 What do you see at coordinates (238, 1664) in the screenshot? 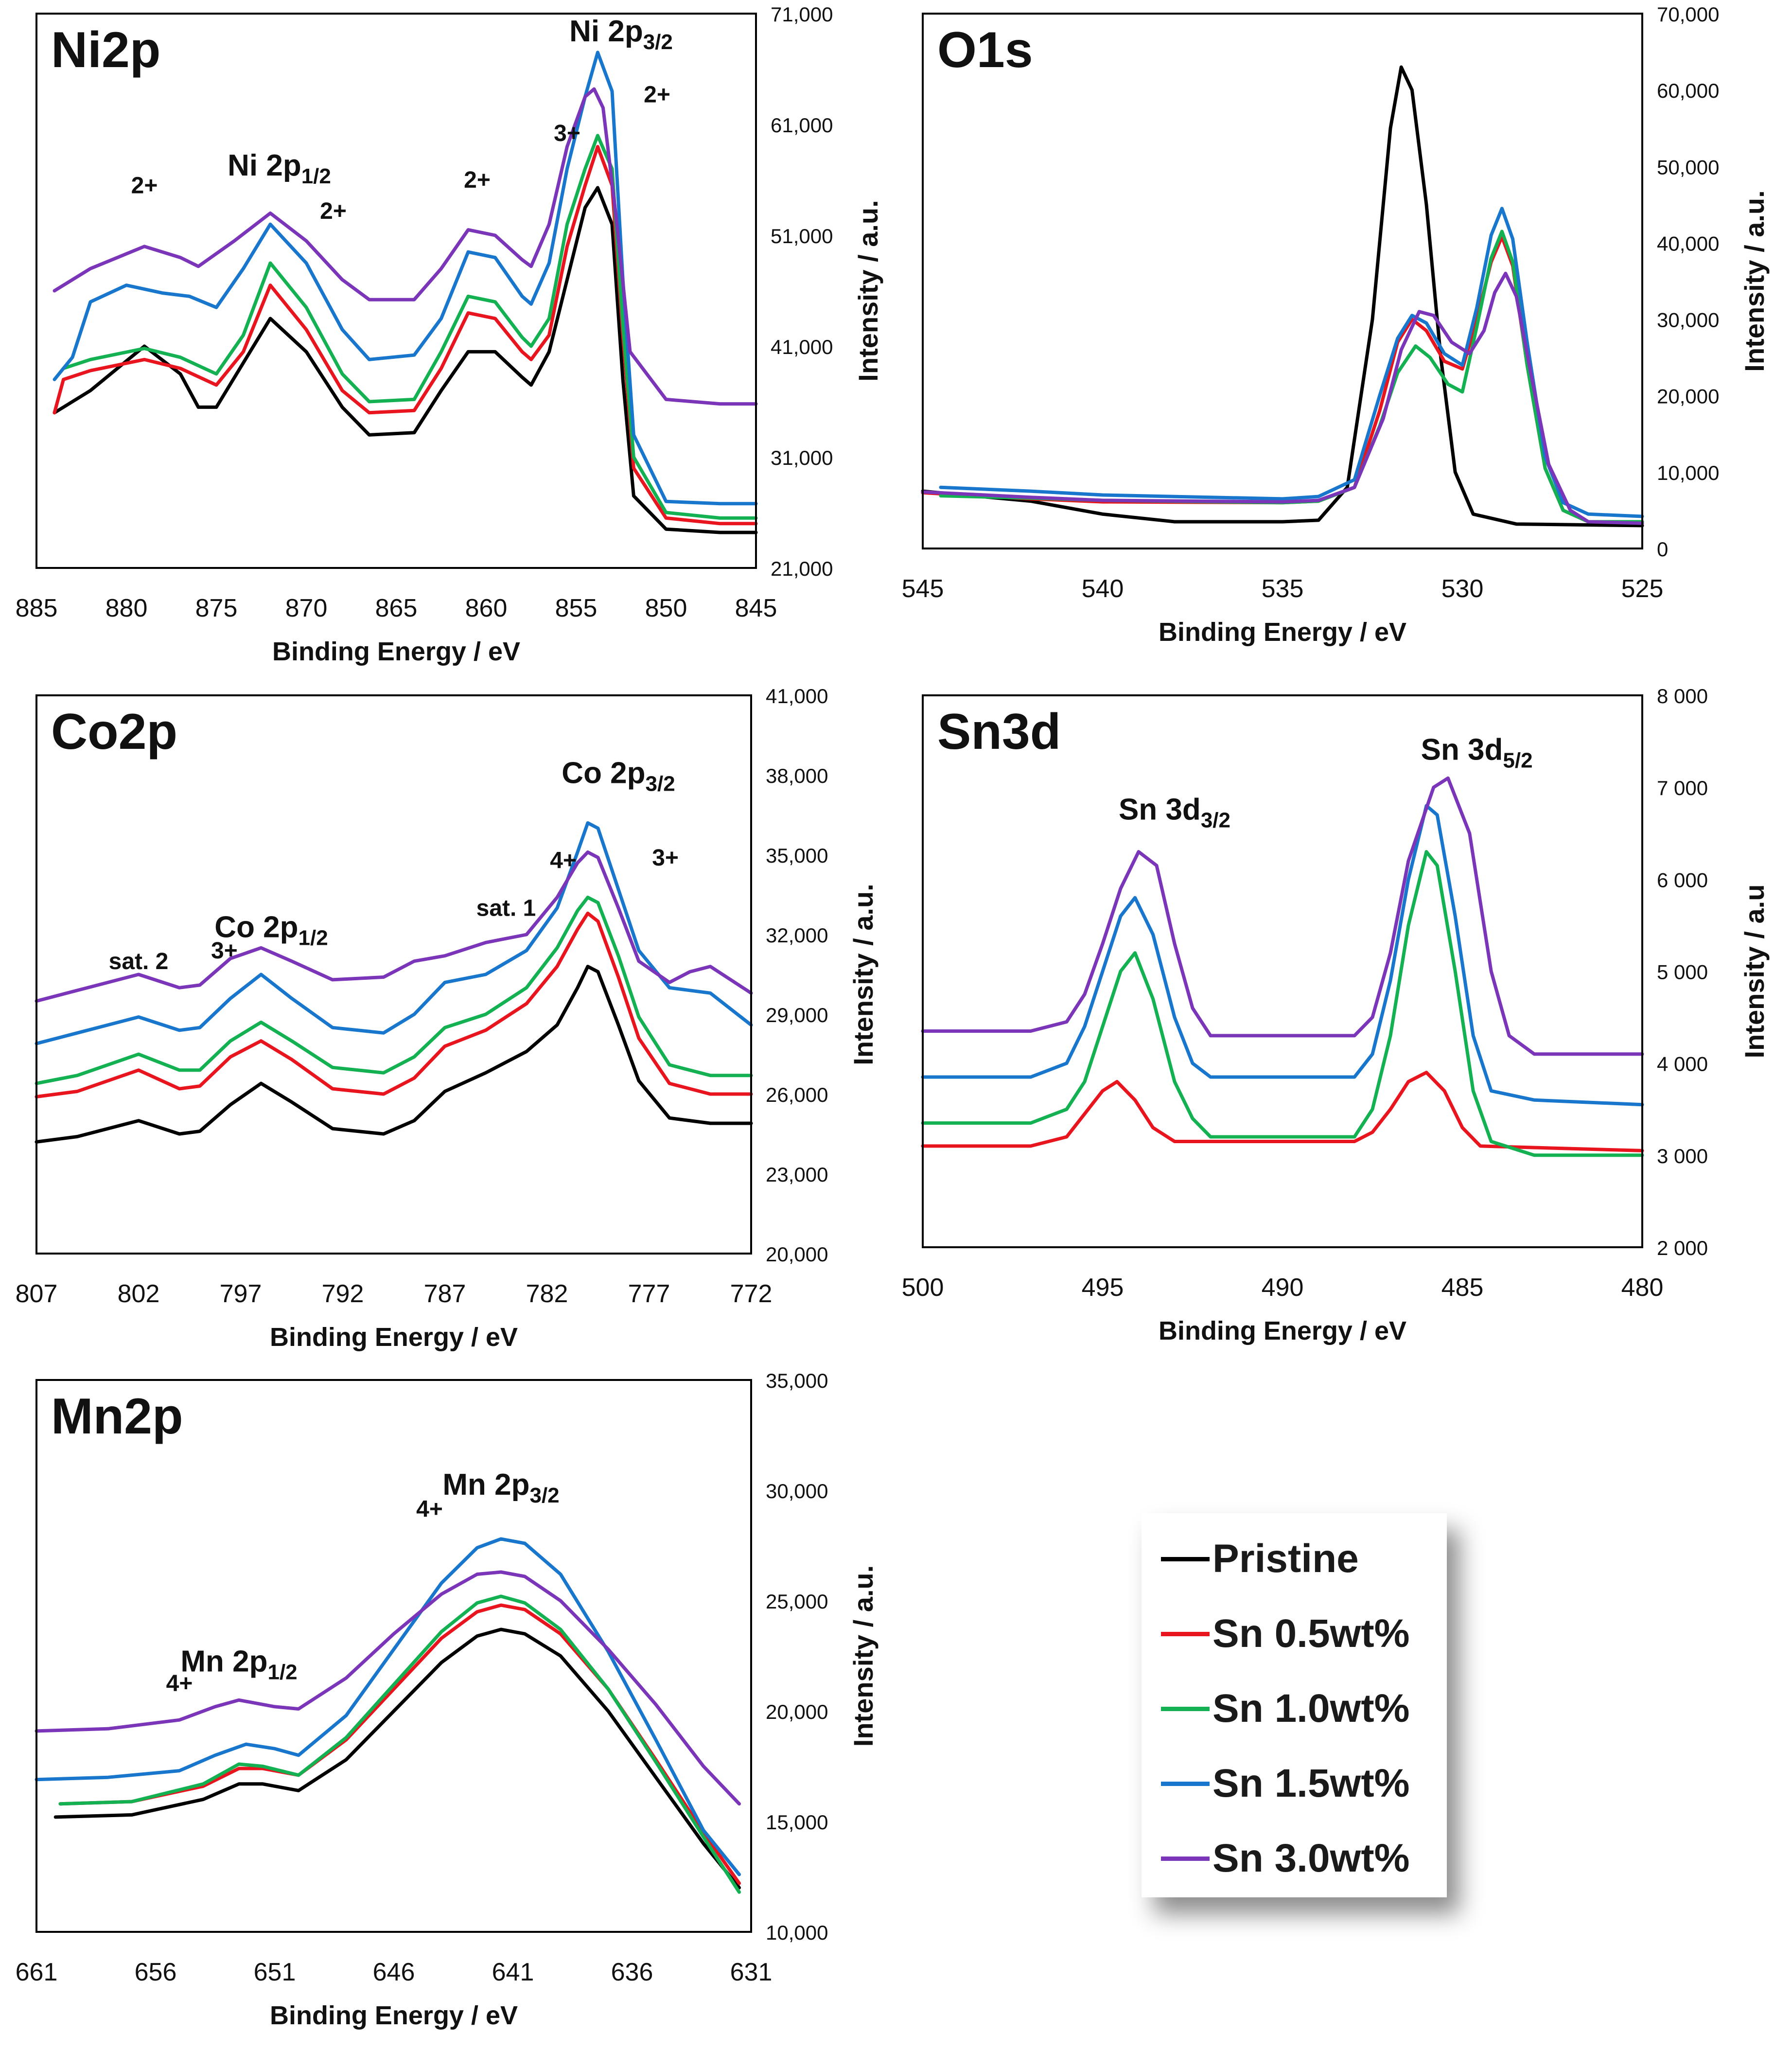
I see `mn2p-peak-label: Mn 2p1/2` at bounding box center [238, 1664].